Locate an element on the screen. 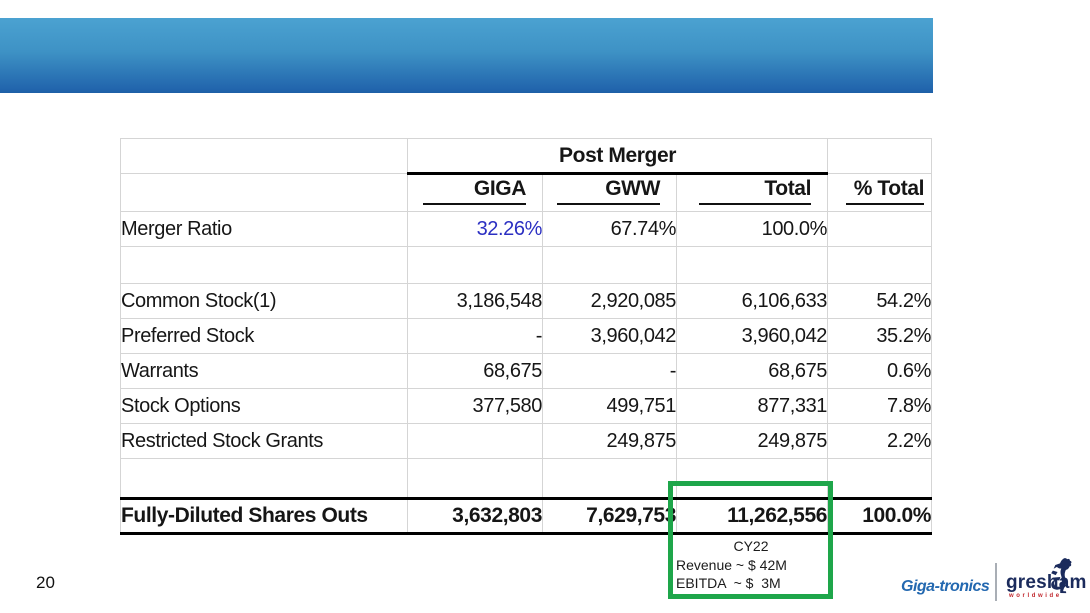  value-cell-giga: 68,675 is located at coordinates (475, 371).